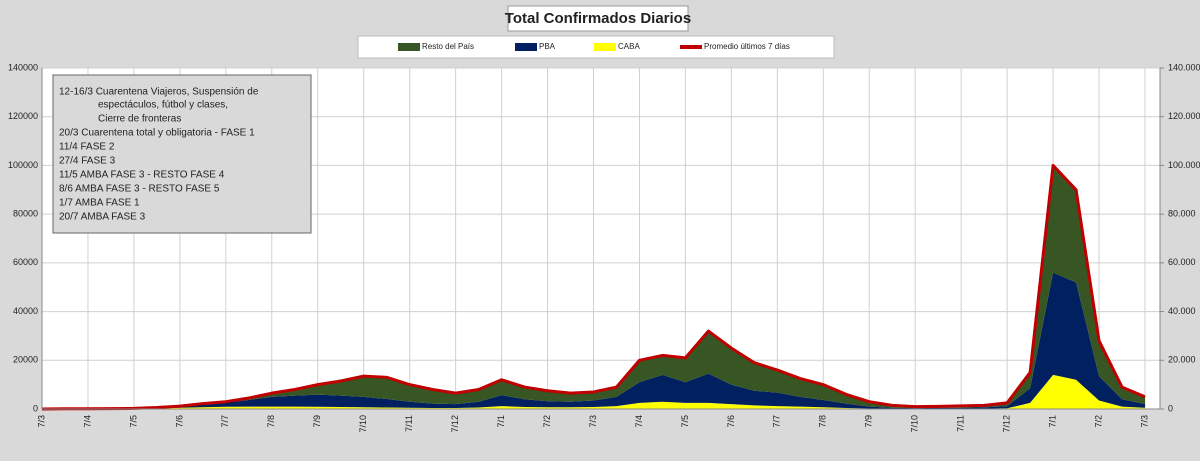  What do you see at coordinates (1184, 67) in the screenshot?
I see `y2-tick-label: 140.000` at bounding box center [1184, 67].